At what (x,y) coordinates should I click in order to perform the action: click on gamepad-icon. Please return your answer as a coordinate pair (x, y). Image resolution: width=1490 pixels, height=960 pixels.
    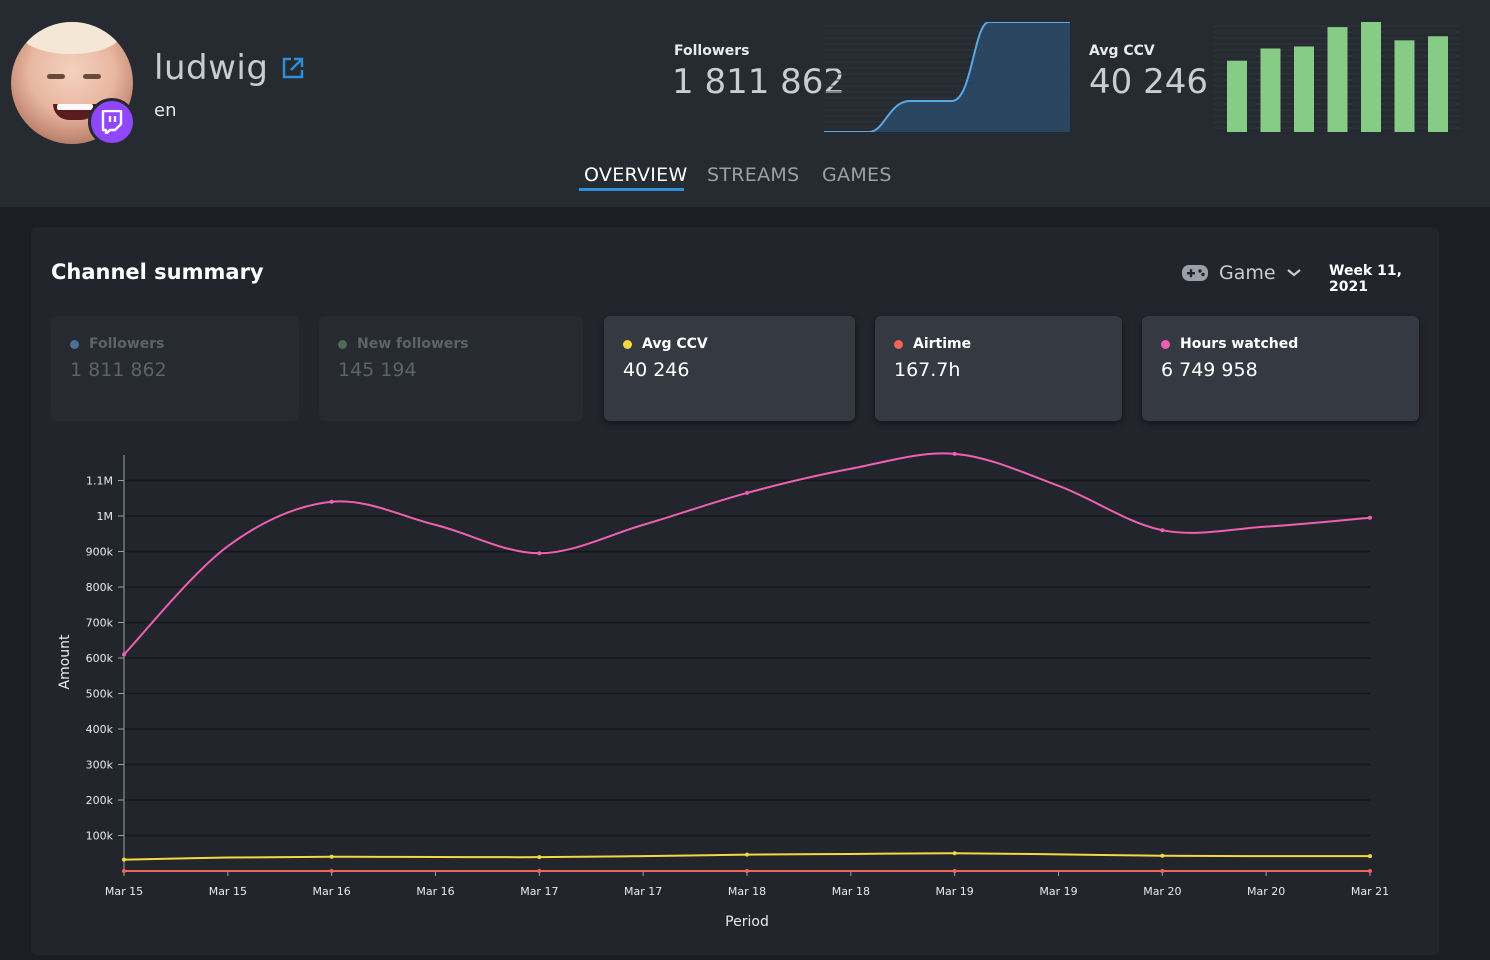
    Looking at the image, I should click on (1195, 273).